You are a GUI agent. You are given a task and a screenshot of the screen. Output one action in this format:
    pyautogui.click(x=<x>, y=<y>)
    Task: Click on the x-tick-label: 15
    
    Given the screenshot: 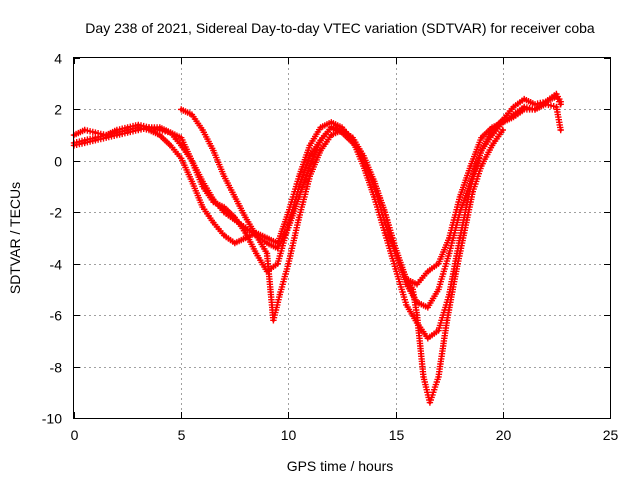 What is the action you would take?
    pyautogui.click(x=397, y=435)
    